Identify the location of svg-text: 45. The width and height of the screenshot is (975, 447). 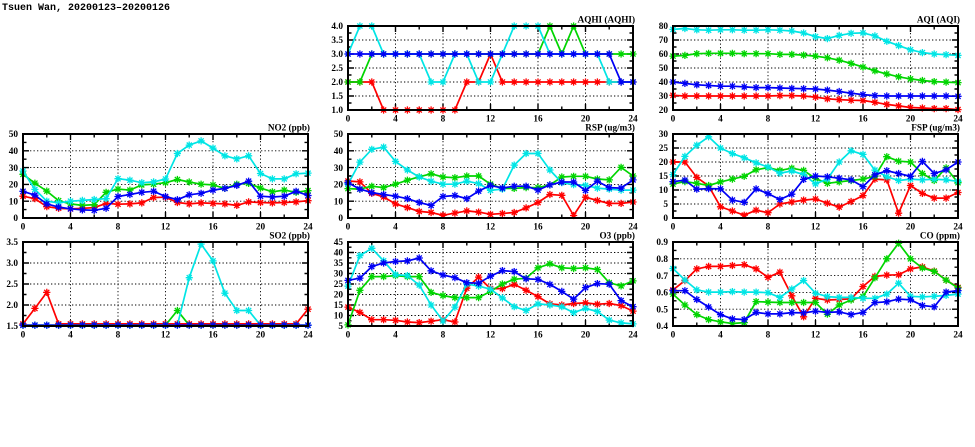
(339, 243).